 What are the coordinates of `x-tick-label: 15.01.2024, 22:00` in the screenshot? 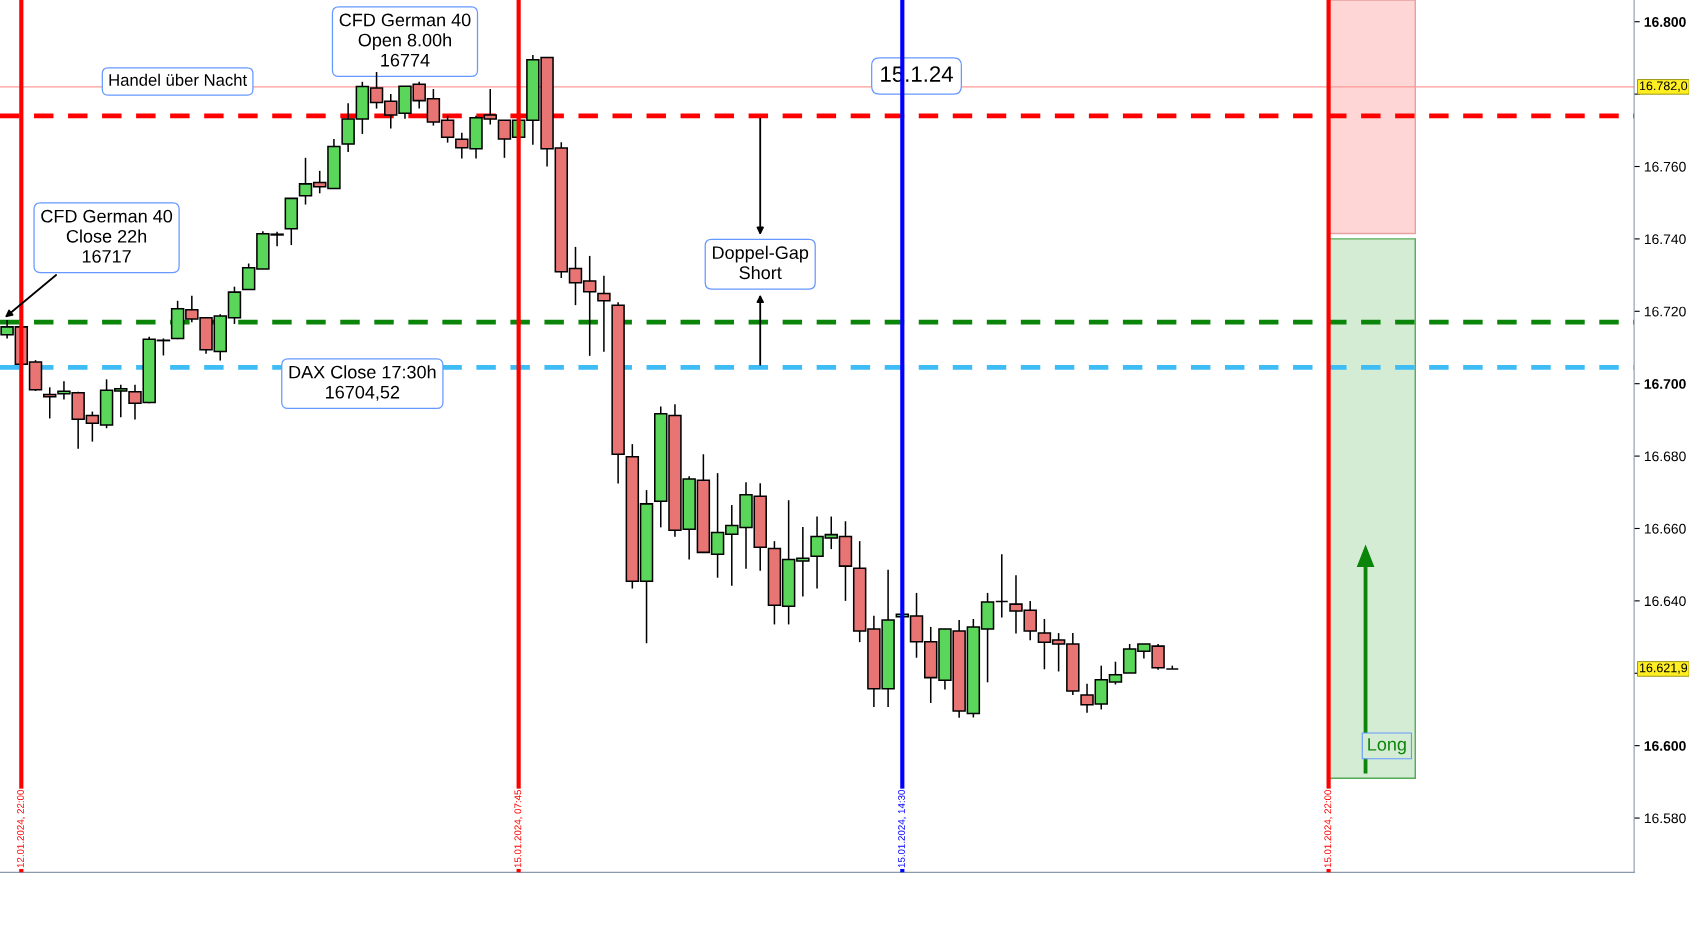 It's located at (1328, 828).